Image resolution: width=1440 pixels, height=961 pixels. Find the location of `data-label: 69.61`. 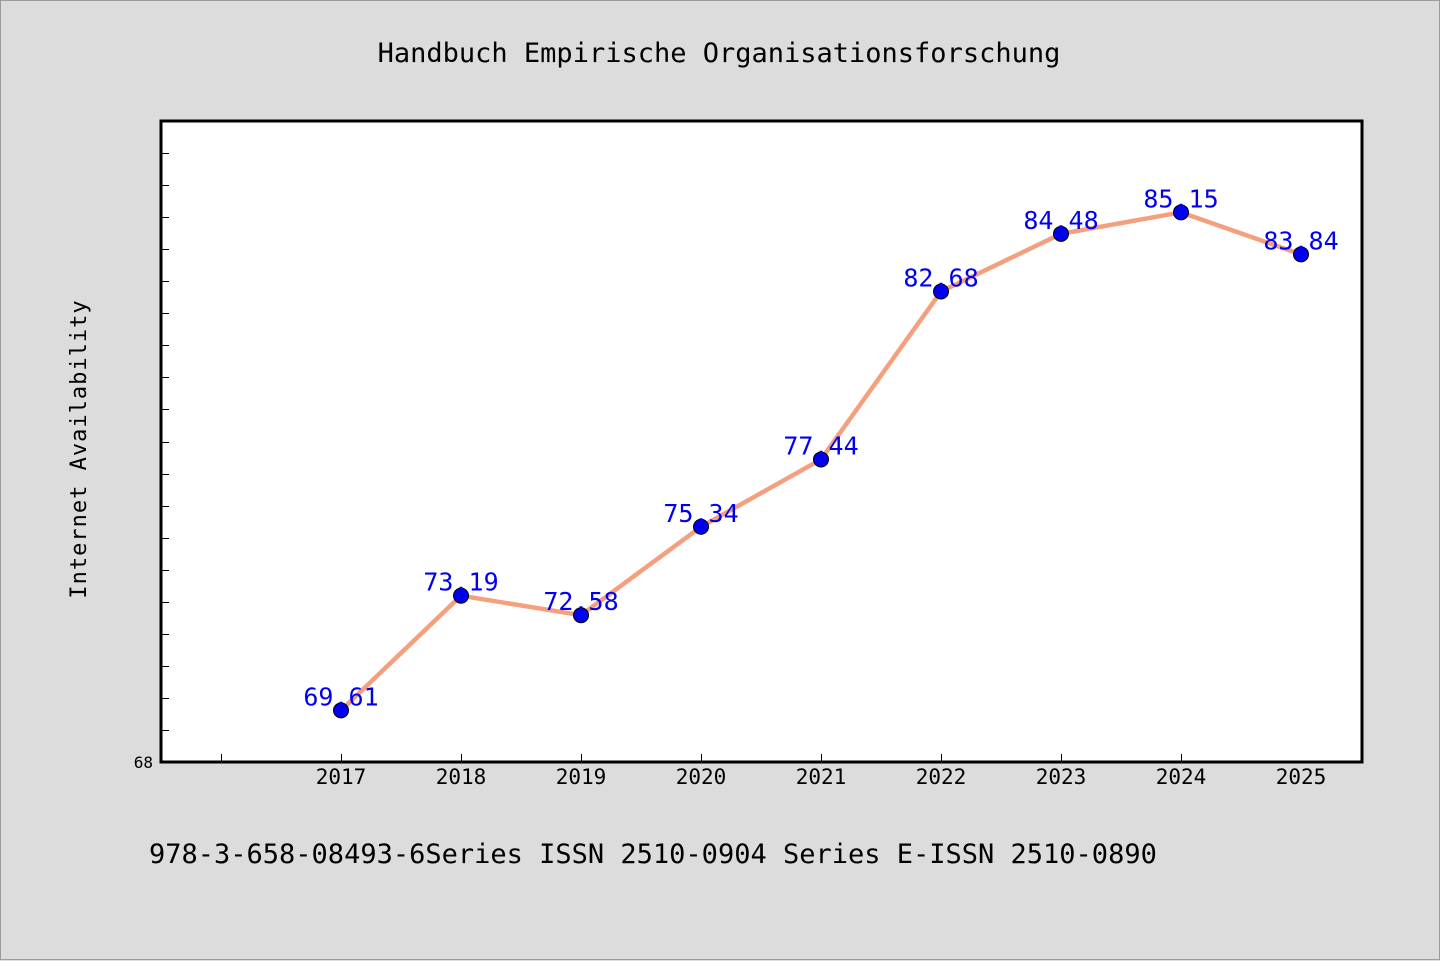

data-label: 69.61 is located at coordinates (340, 696).